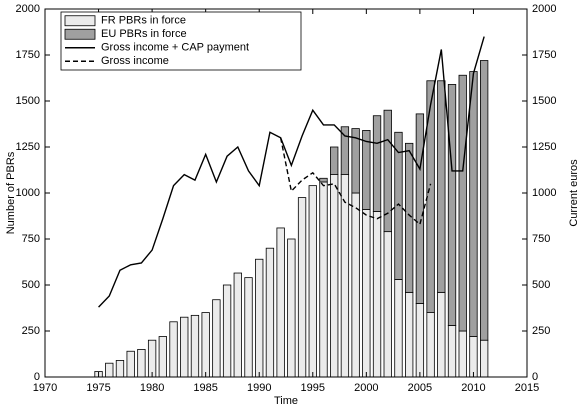  I want to click on y2-tick-label: 1750, so click(544, 55).